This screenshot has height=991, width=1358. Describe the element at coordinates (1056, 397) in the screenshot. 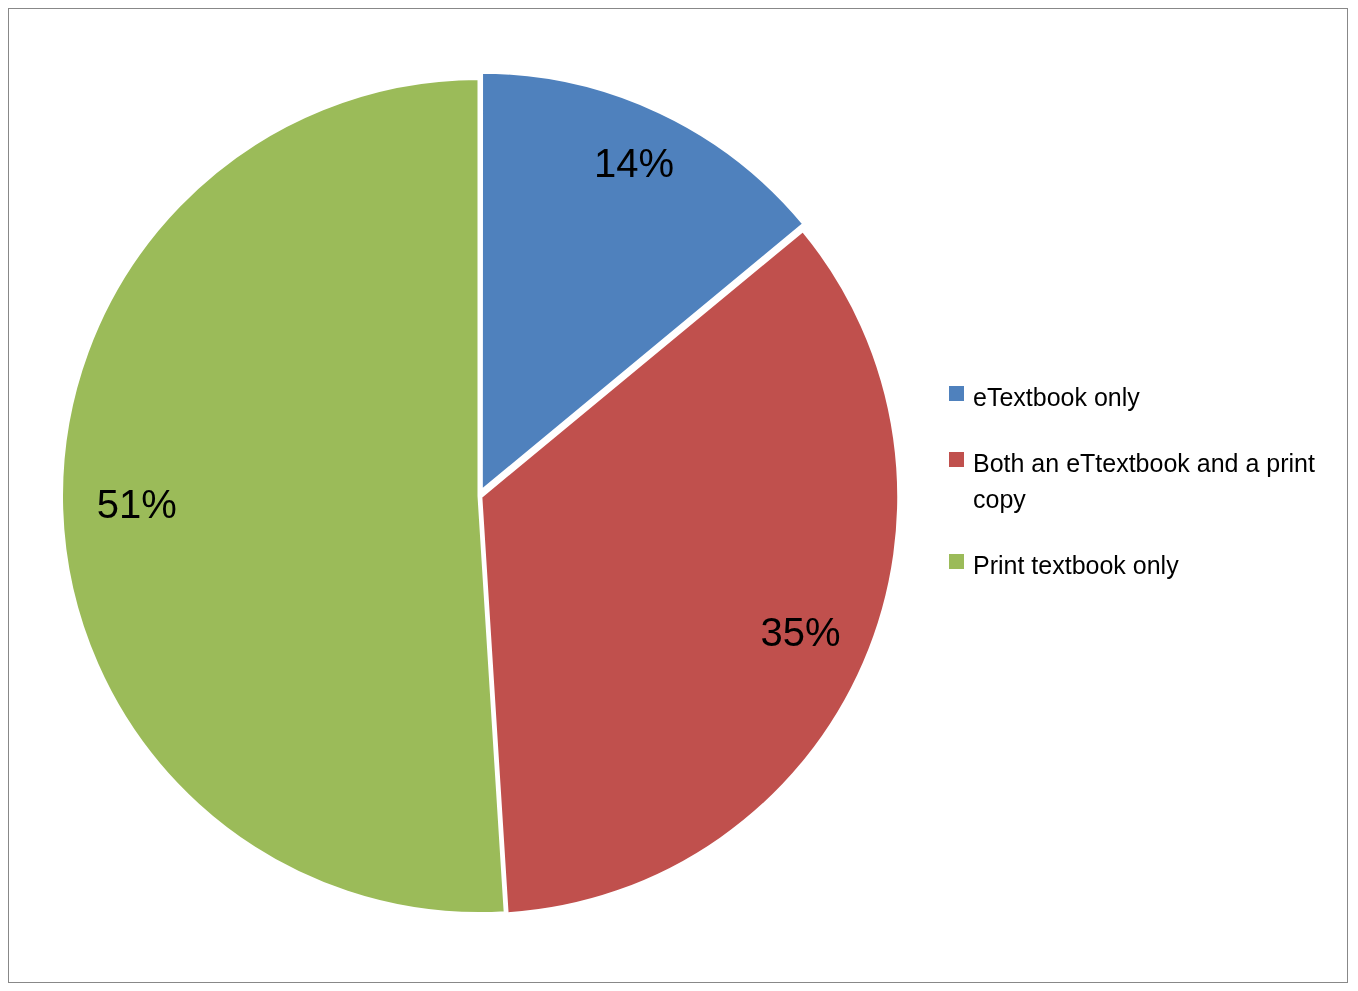

I see `legend-label: eTextbook only` at that location.